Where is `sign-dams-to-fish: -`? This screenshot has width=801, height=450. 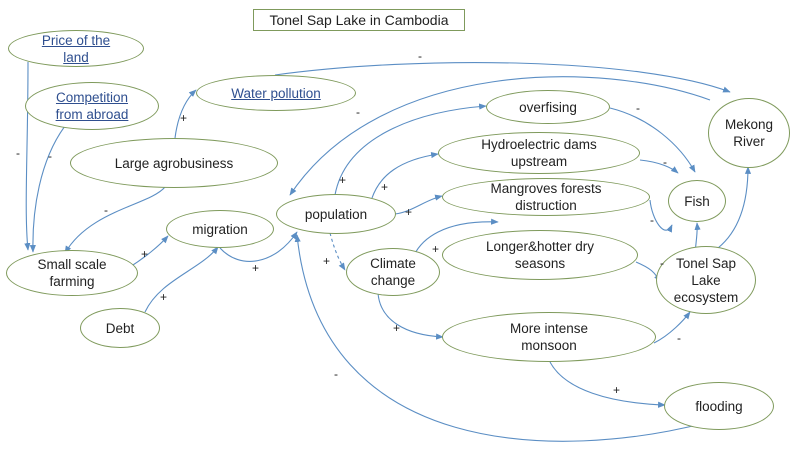 sign-dams-to-fish: - is located at coordinates (665, 162).